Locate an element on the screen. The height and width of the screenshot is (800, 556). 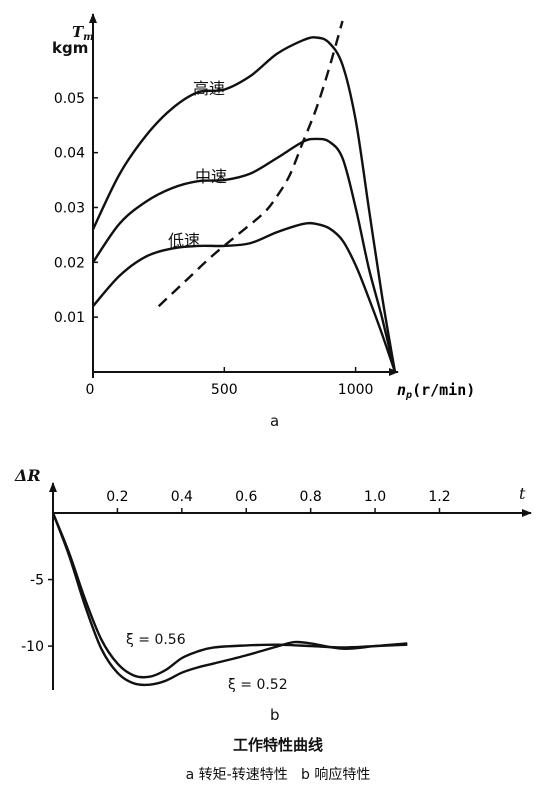
chart-a-x-ticks: 0 500 1000 is located at coordinates (230, 382).